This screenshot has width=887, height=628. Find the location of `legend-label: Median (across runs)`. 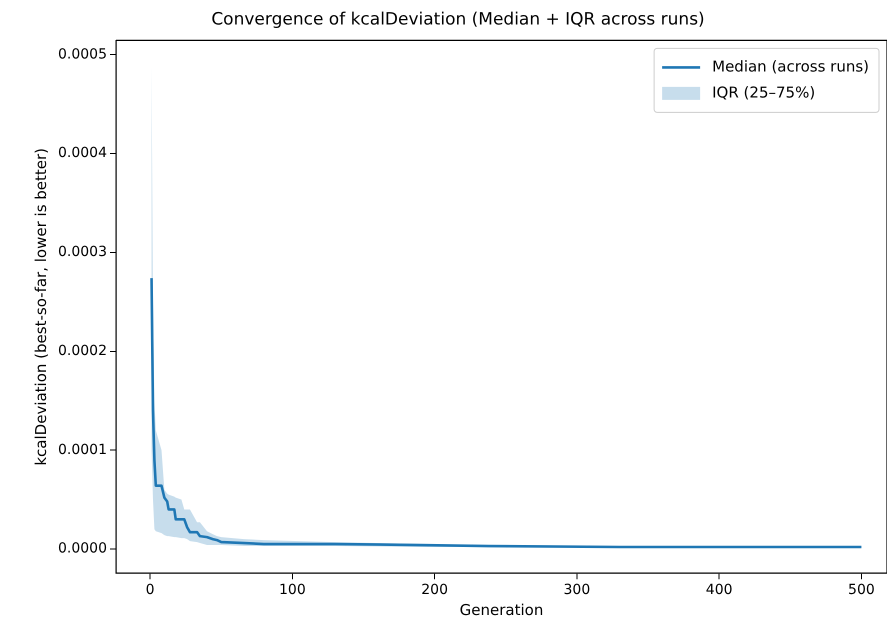

legend-label: Median (across runs) is located at coordinates (791, 66).